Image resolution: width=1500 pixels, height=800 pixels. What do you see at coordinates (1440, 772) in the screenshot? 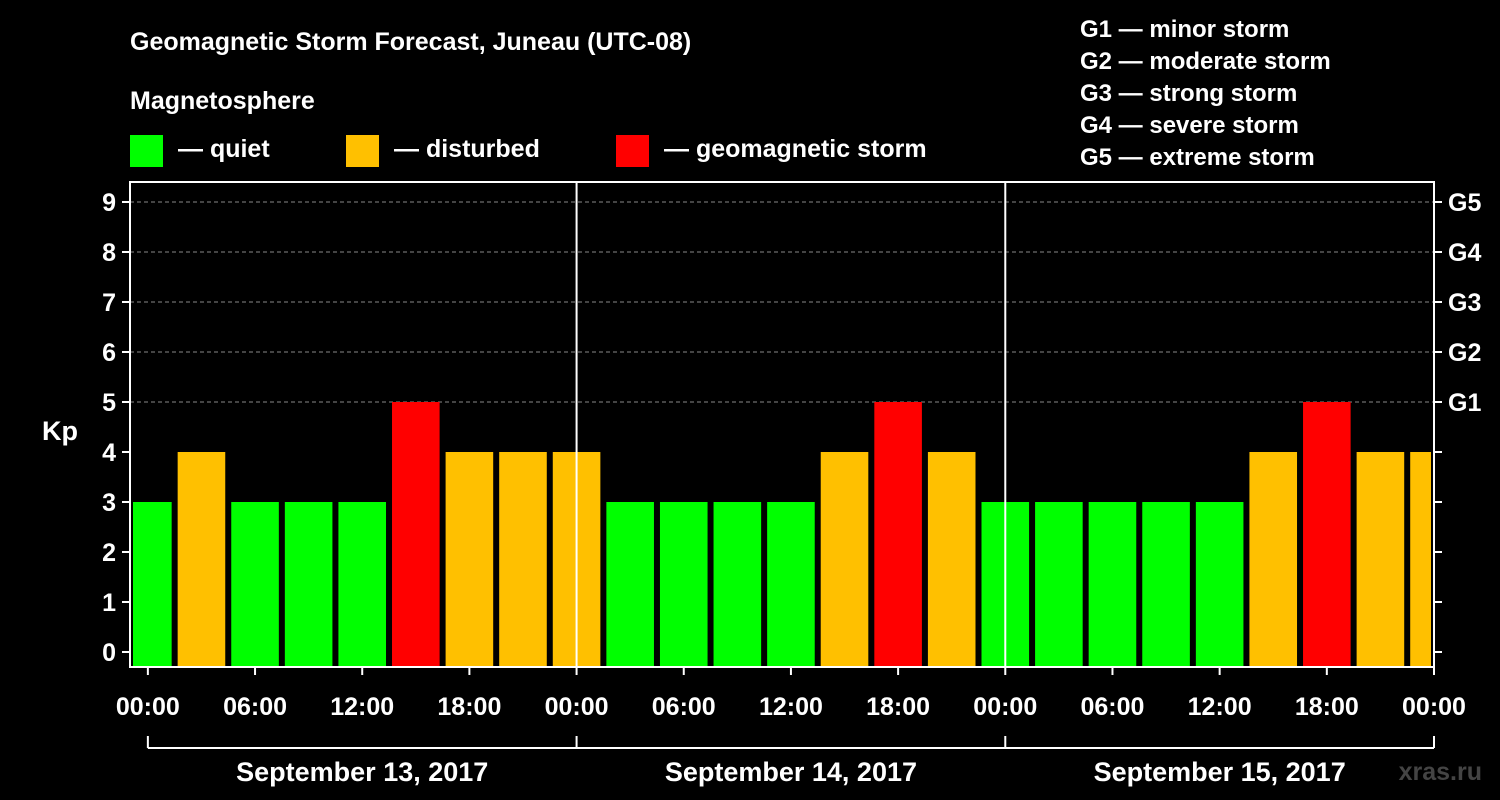
I see `watermark: xras.ru` at bounding box center [1440, 772].